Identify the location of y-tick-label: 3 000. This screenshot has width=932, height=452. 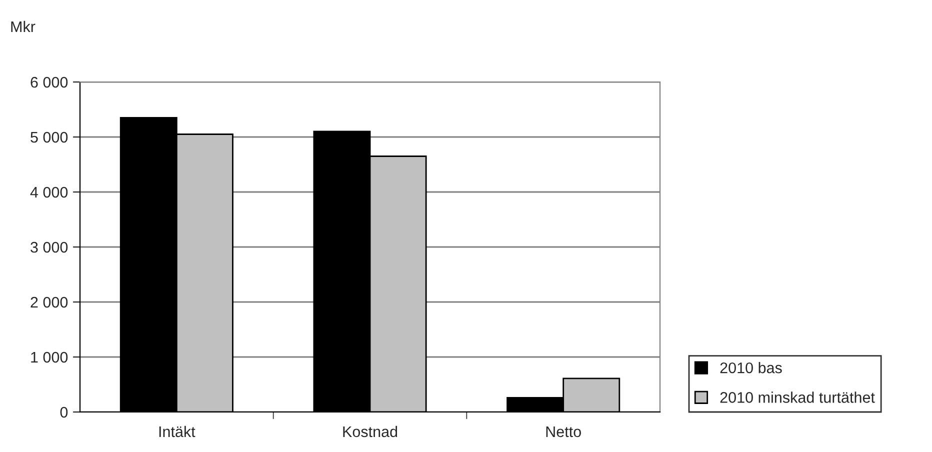
(49, 247).